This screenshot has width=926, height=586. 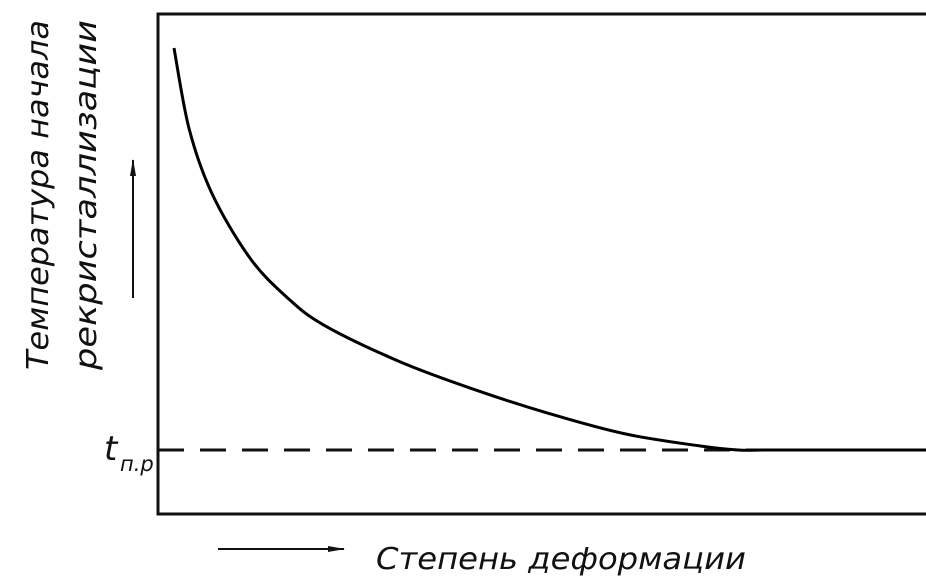 What do you see at coordinates (38, 195) in the screenshot?
I see `ylabel-line-1: Температура начала` at bounding box center [38, 195].